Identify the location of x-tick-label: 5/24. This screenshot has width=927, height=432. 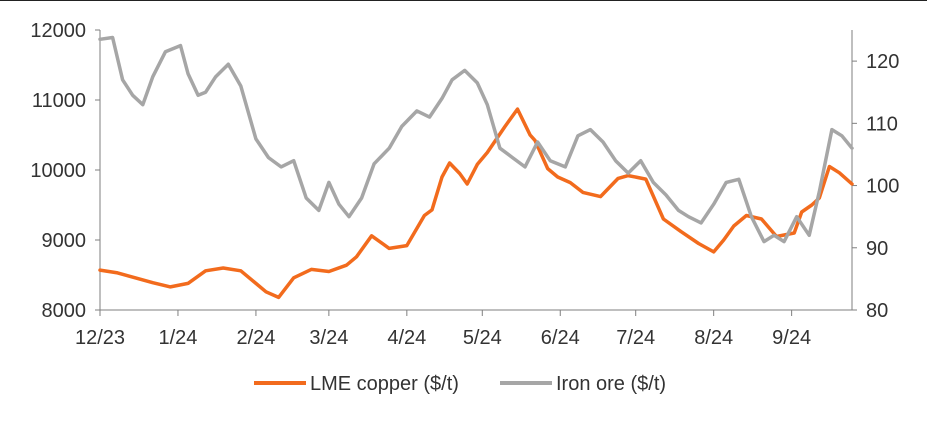
(482, 338).